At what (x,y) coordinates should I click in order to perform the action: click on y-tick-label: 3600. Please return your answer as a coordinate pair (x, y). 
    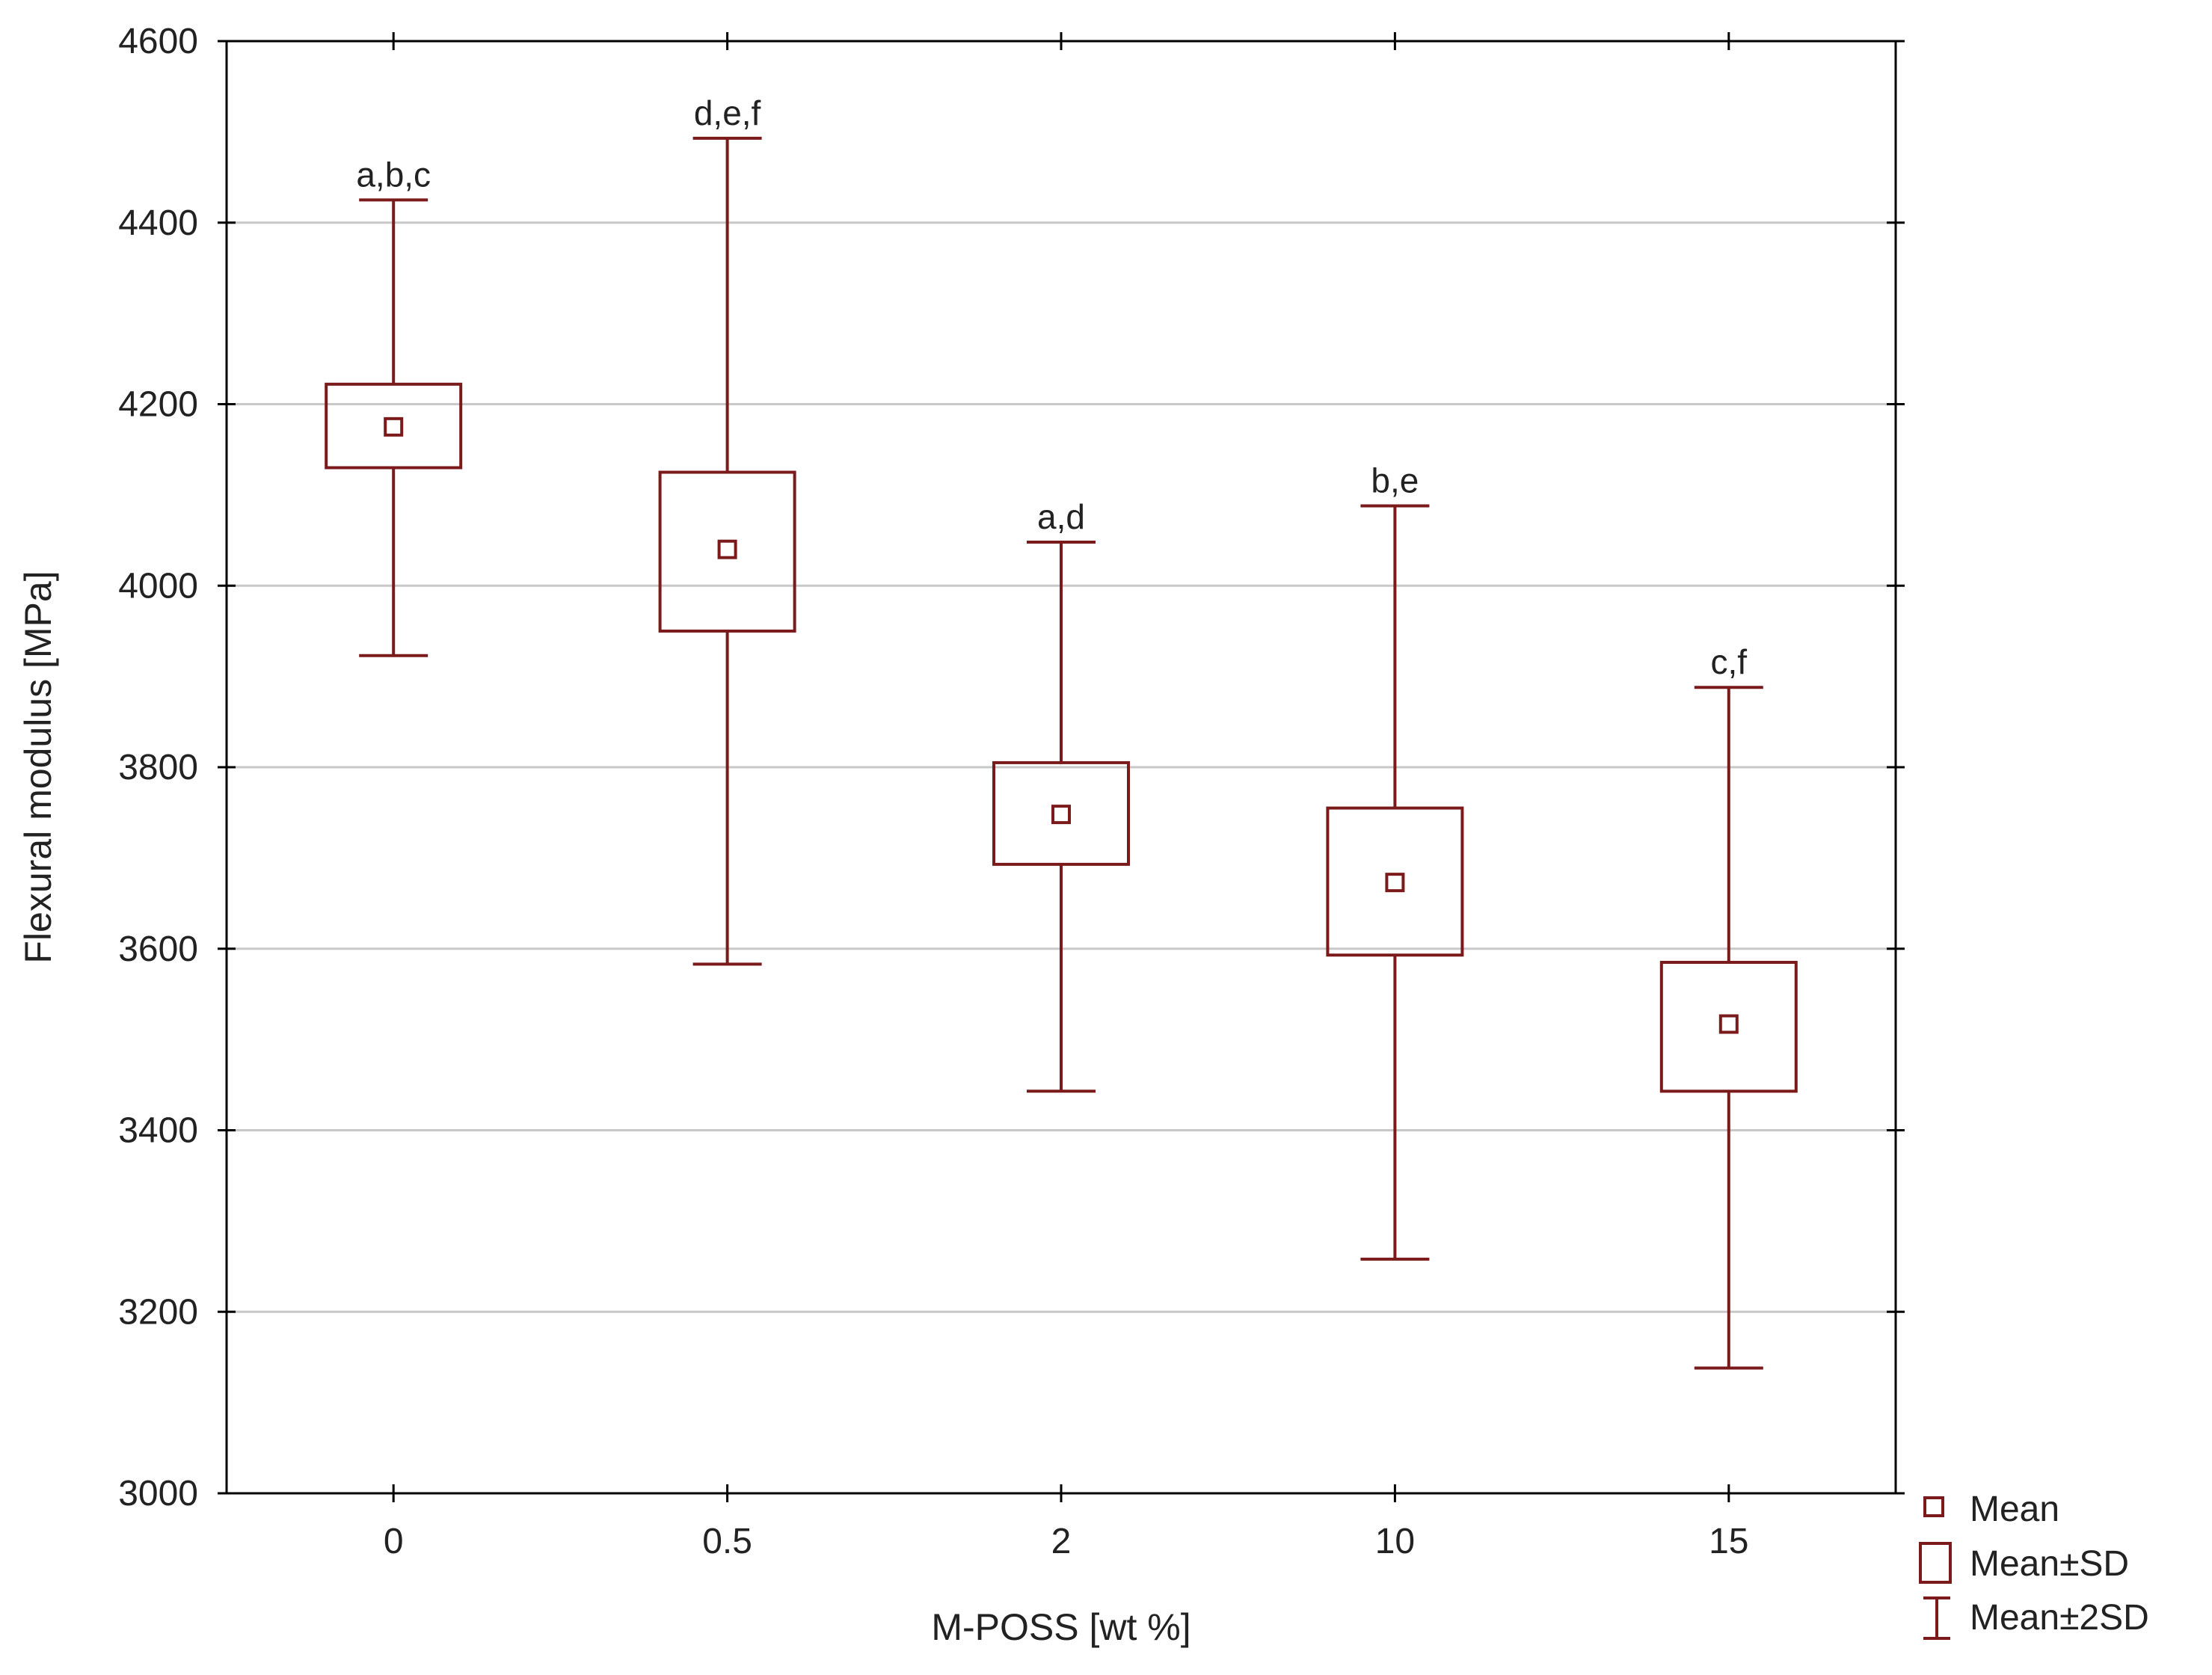
    Looking at the image, I should click on (158, 949).